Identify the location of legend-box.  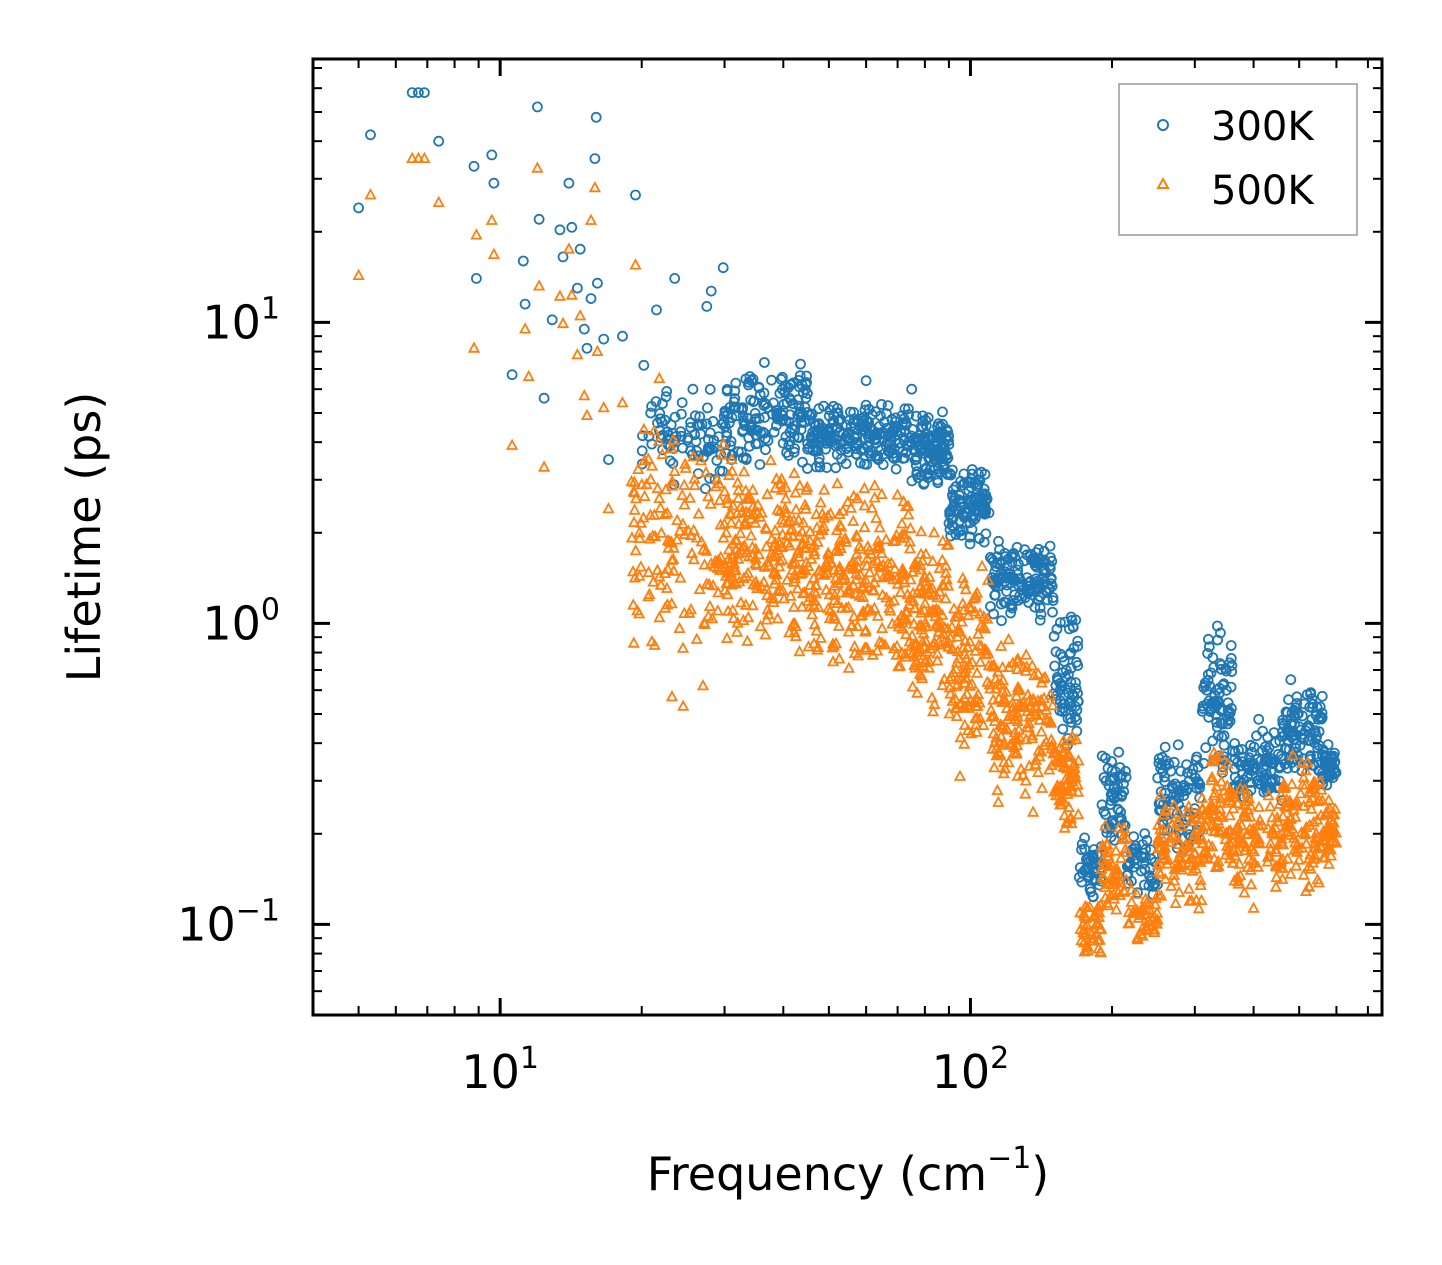
(1238, 159).